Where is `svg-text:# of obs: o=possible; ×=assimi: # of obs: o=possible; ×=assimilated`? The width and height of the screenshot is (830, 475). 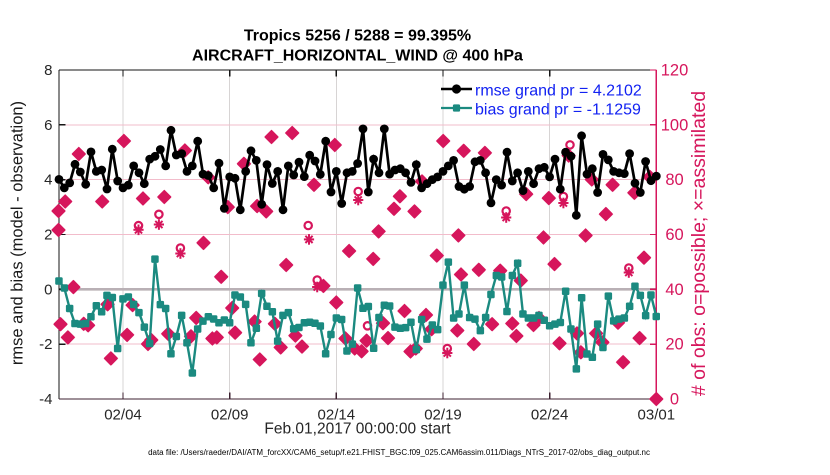 svg-text:# of obs: o=possible; ×=assimi: # of obs: o=possible; ×=assimilated is located at coordinates (699, 243).